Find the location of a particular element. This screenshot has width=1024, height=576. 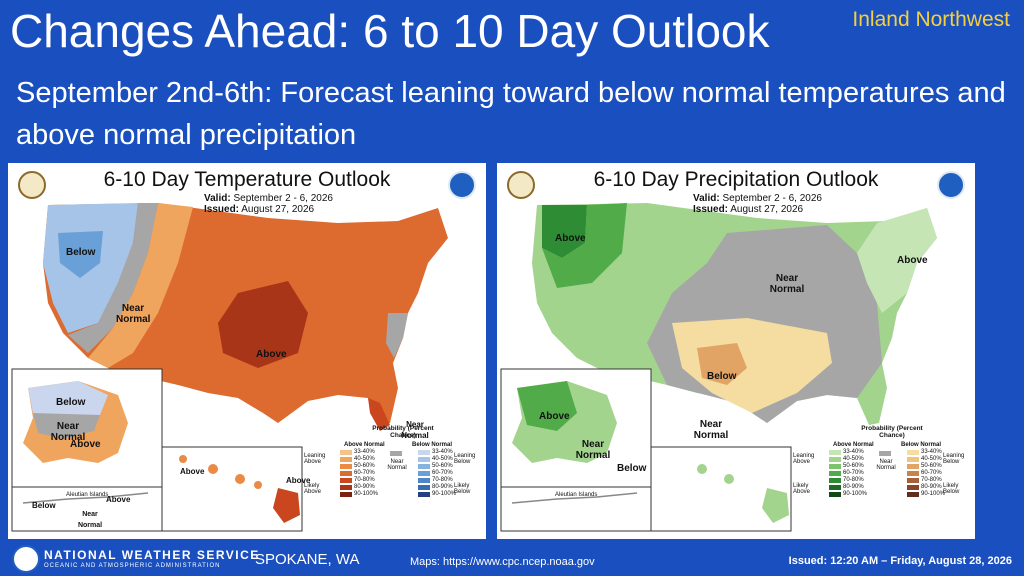

leaning-above-band is located at coordinates (140, 285).